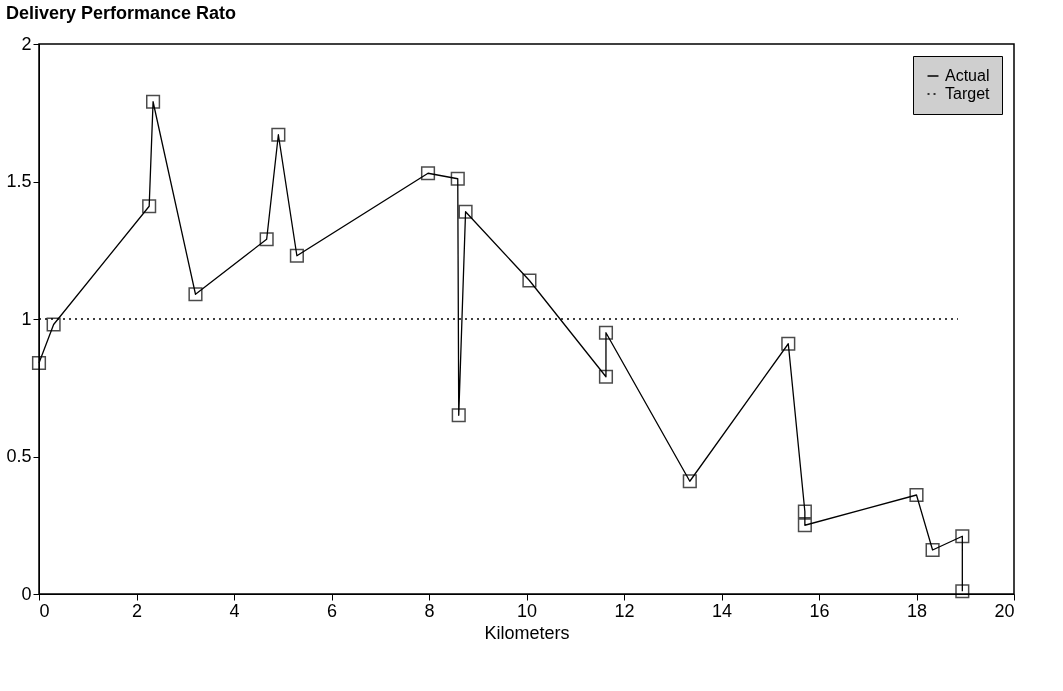 This screenshot has width=1063, height=691. I want to click on x-tick-label: 4, so click(234, 610).